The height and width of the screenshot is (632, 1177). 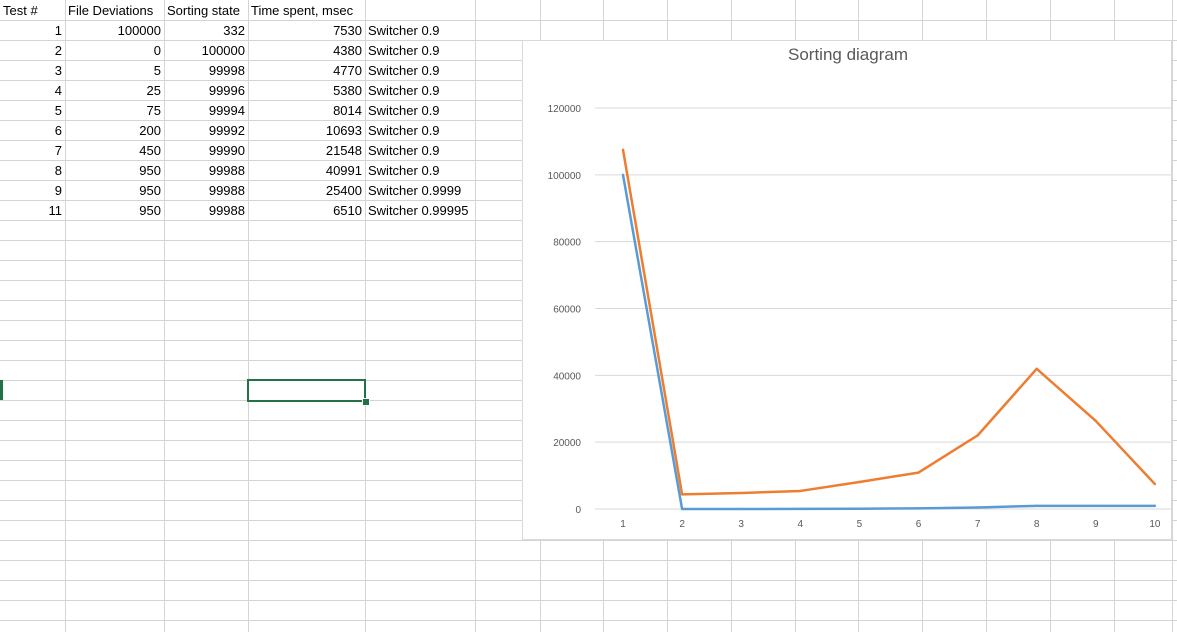 What do you see at coordinates (741, 524) in the screenshot?
I see `x-tick-label: 3` at bounding box center [741, 524].